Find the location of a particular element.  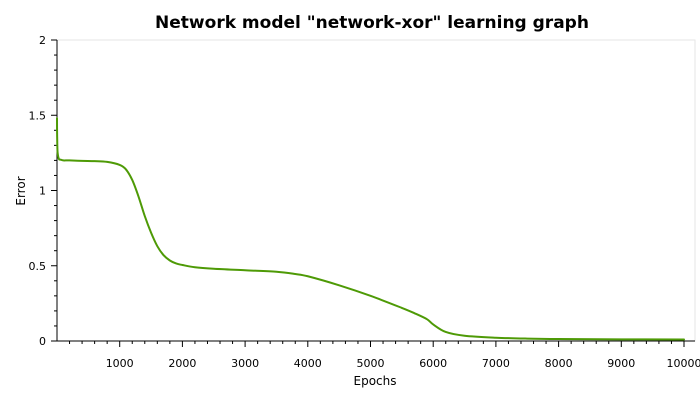

x-axis-label: Epochs is located at coordinates (375, 381).